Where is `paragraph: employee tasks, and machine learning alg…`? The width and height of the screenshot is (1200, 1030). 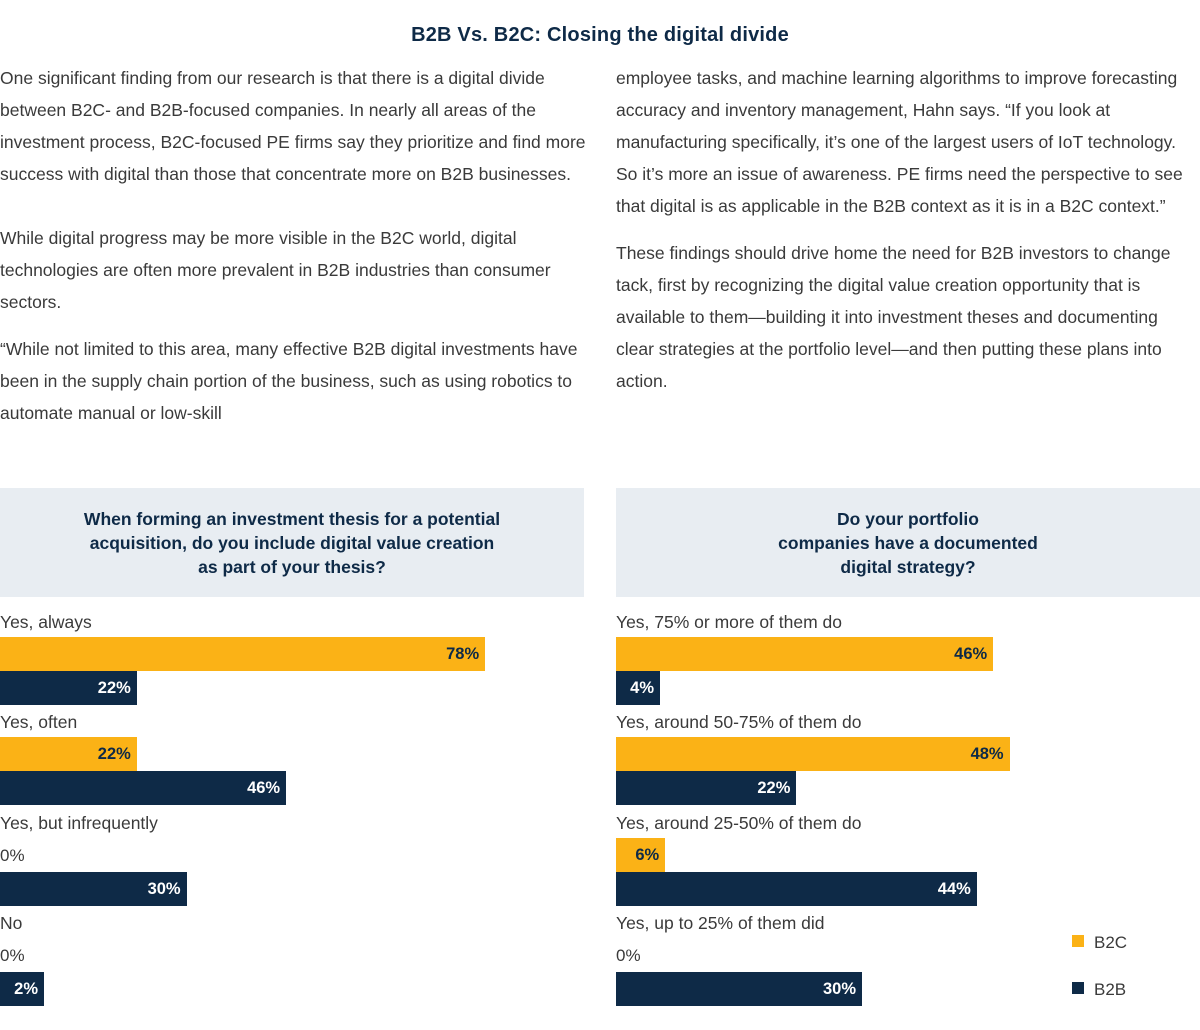 paragraph: employee tasks, and machine learning alg… is located at coordinates (899, 142).